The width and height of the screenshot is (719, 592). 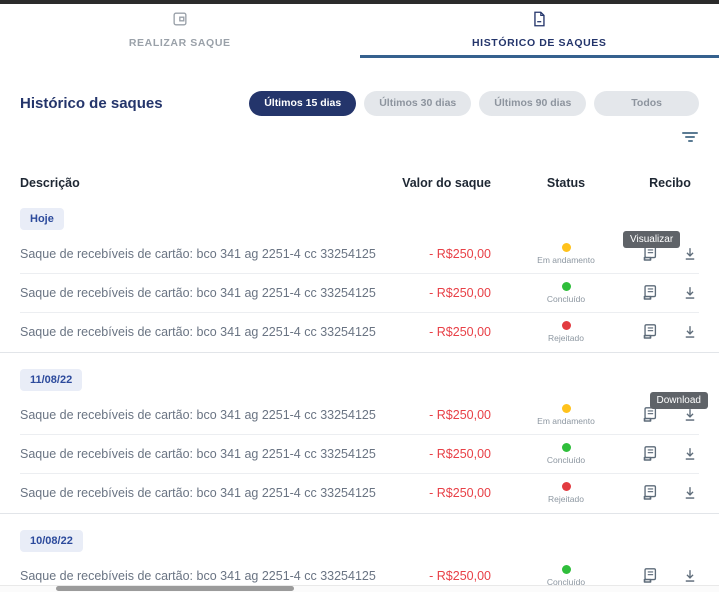 What do you see at coordinates (533, 103) in the screenshot?
I see `filter-ultimos-90-dias: Últimos 90 dias` at bounding box center [533, 103].